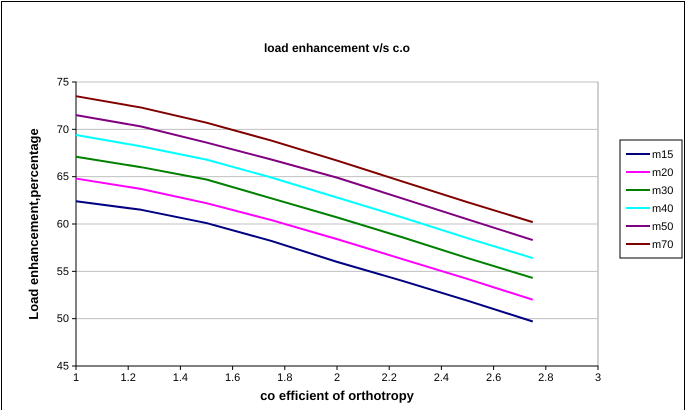  Describe the element at coordinates (337, 395) in the screenshot. I see `x-axis-title: co efficient of orthotropy` at that location.